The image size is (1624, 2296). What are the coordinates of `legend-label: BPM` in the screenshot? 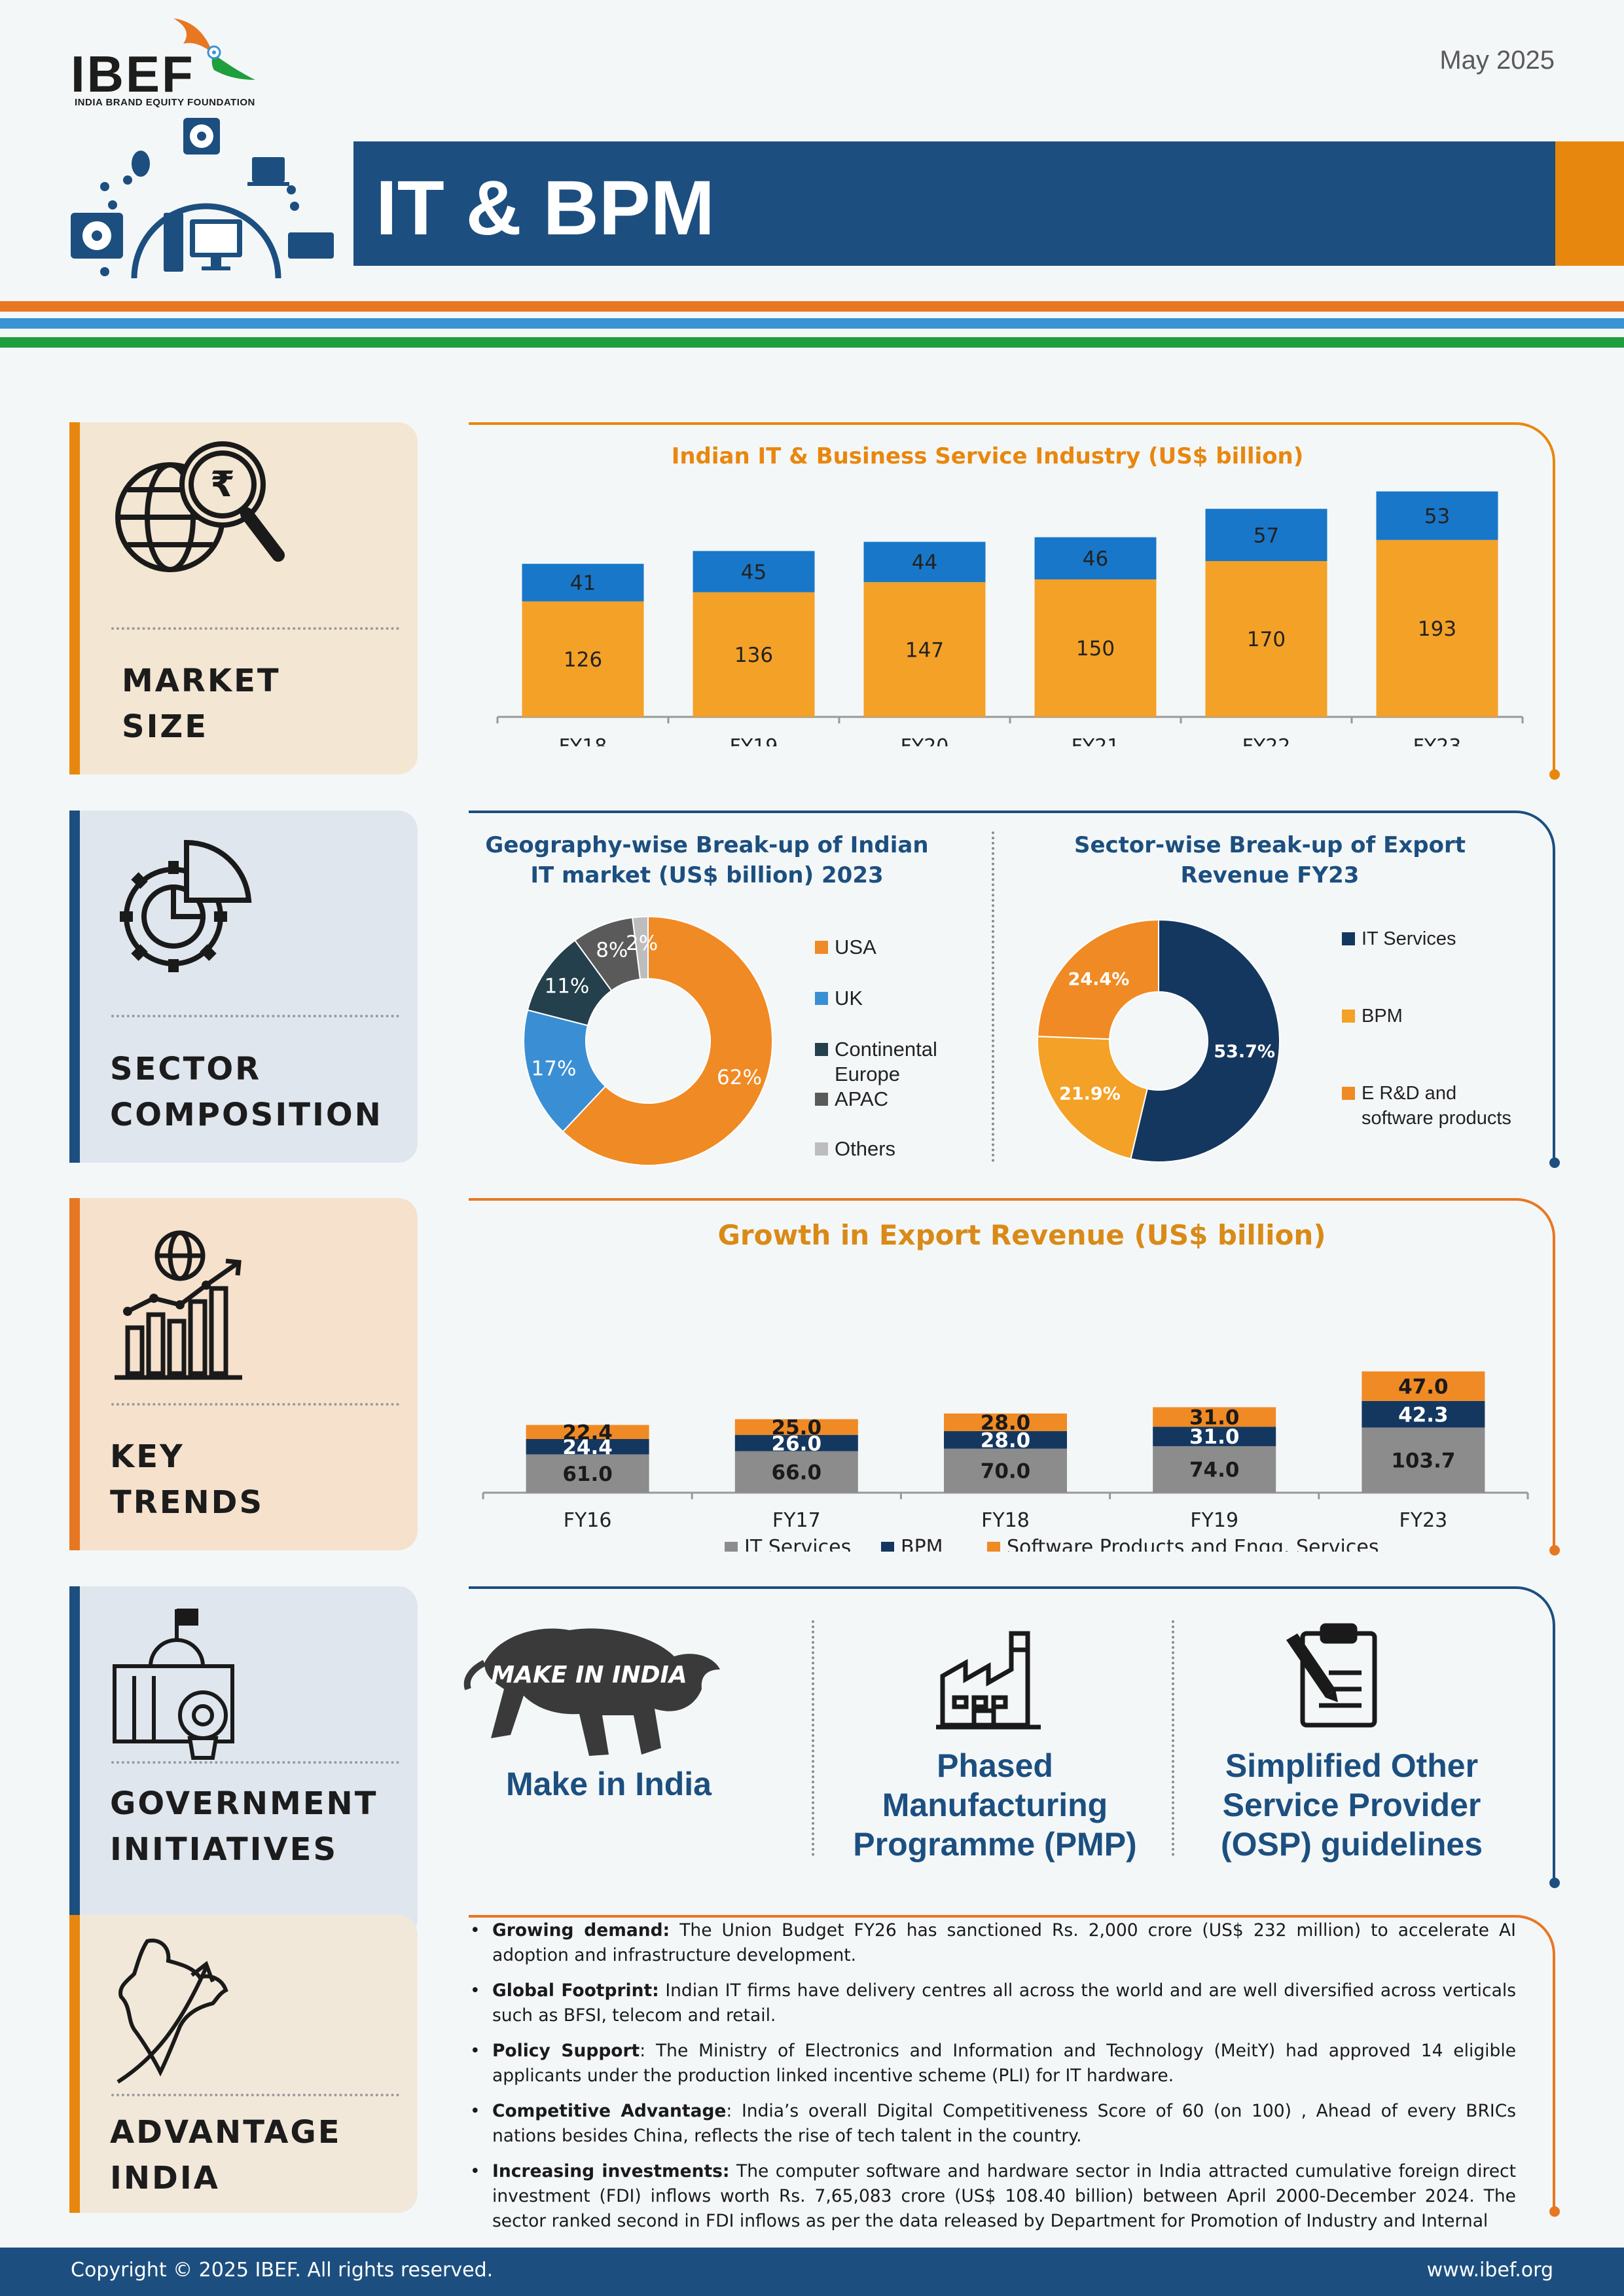 It's located at (922, 1544).